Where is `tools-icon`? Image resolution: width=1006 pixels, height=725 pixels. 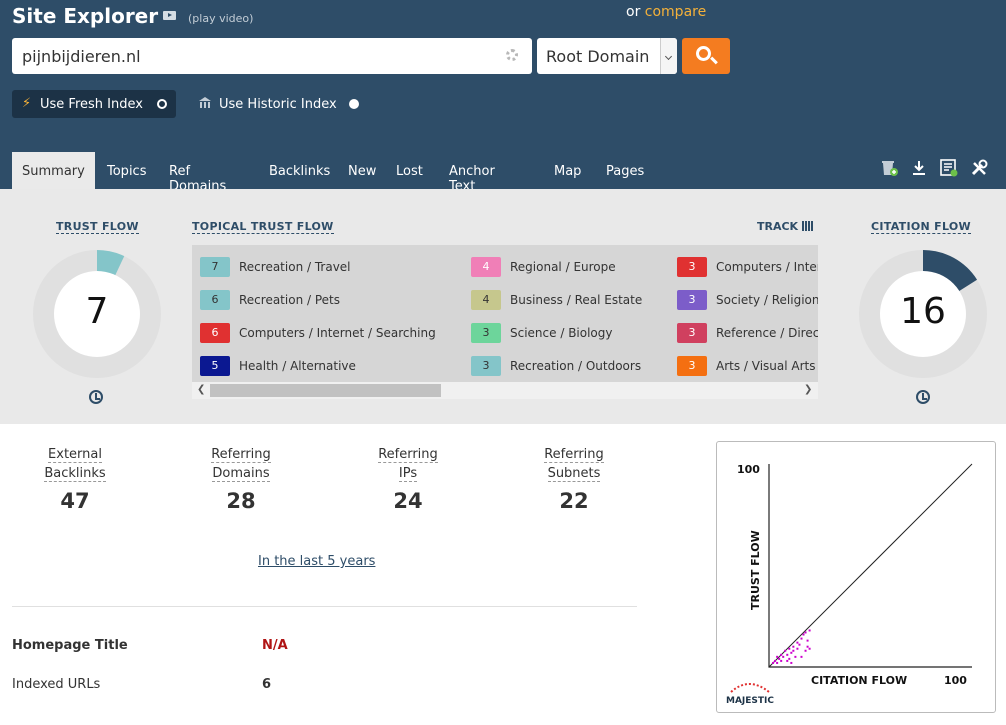 tools-icon is located at coordinates (979, 168).